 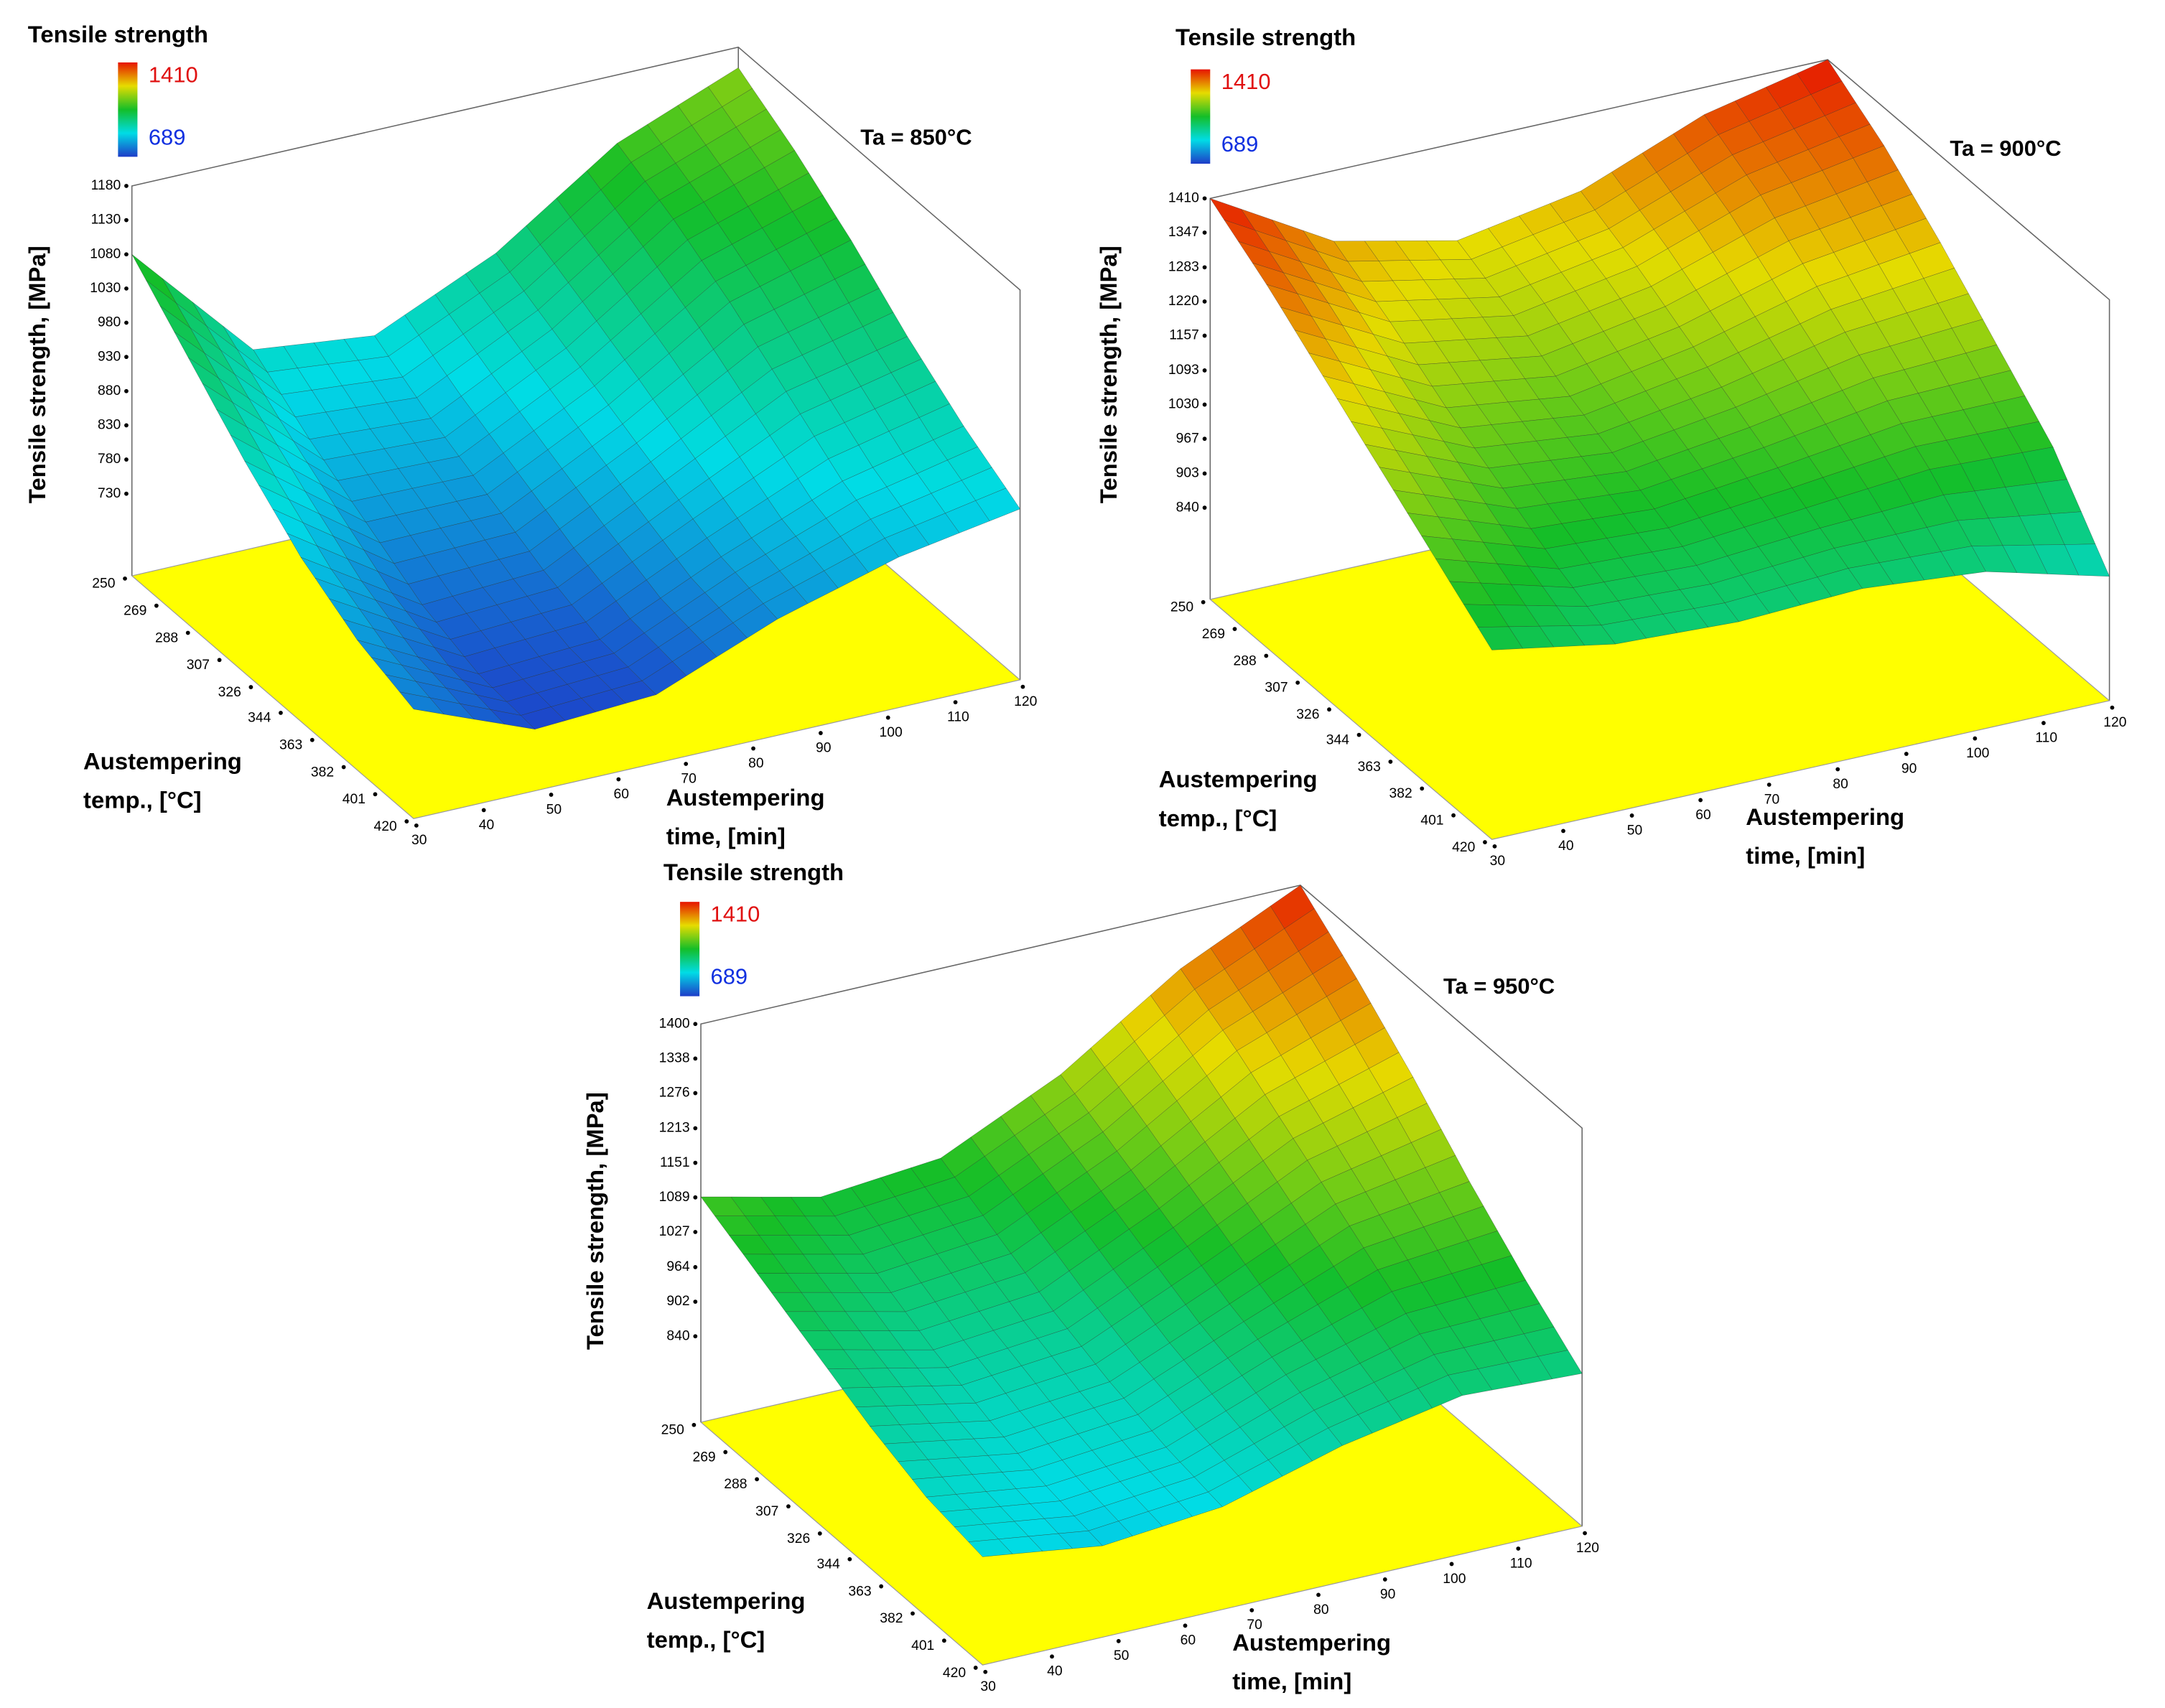 What do you see at coordinates (674, 1023) in the screenshot?
I see `z-tick-label: 1400` at bounding box center [674, 1023].